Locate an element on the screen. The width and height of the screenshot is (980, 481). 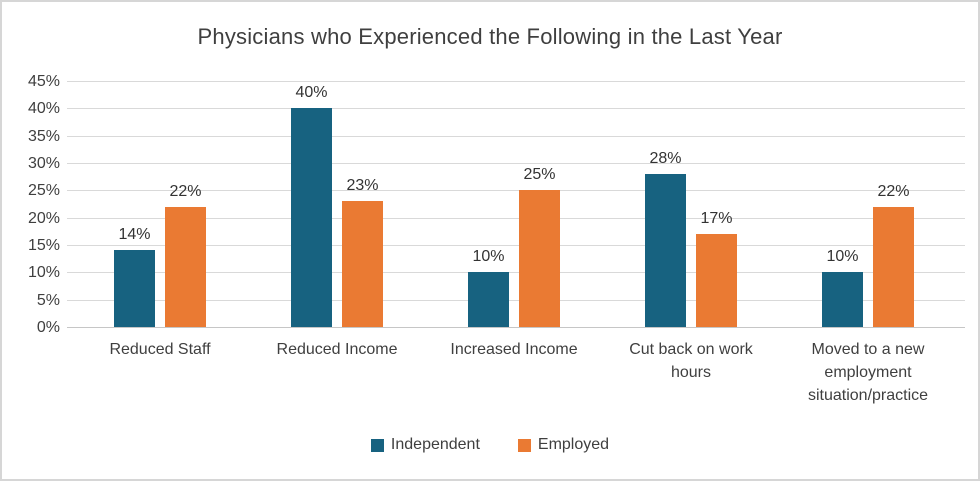
y-axis-tick-label: 0% is located at coordinates (48, 327).